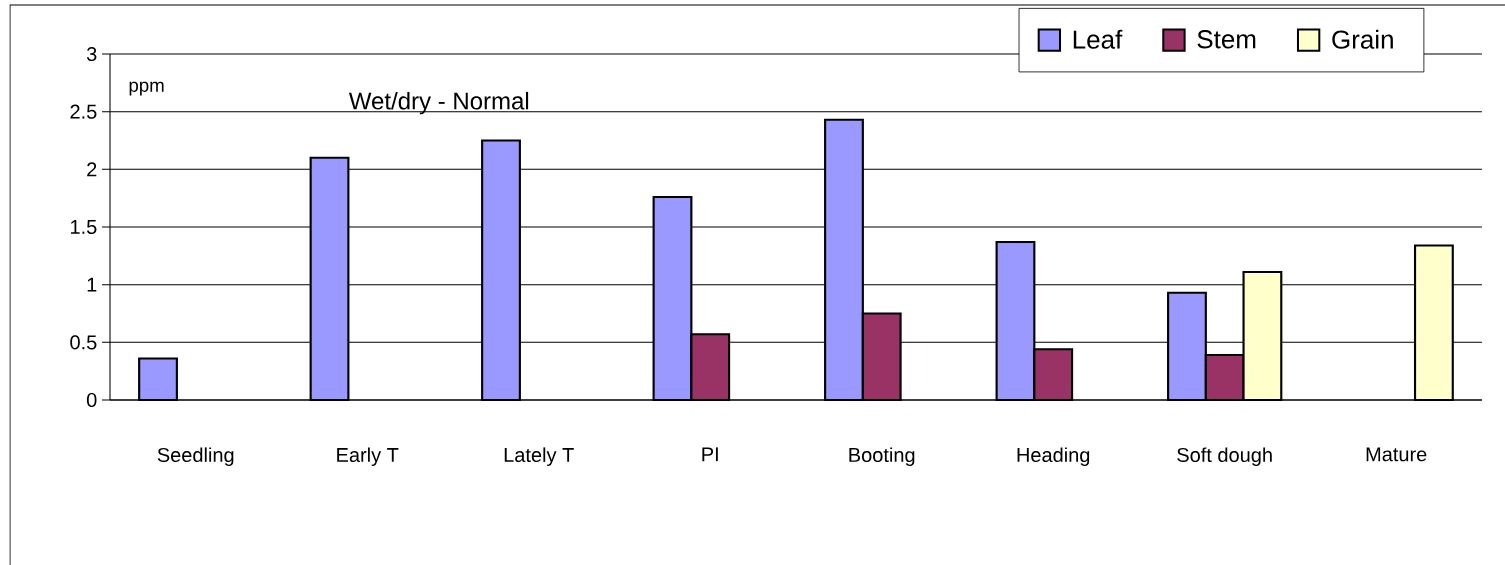  I want to click on x-tick-label: Early T, so click(368, 457).